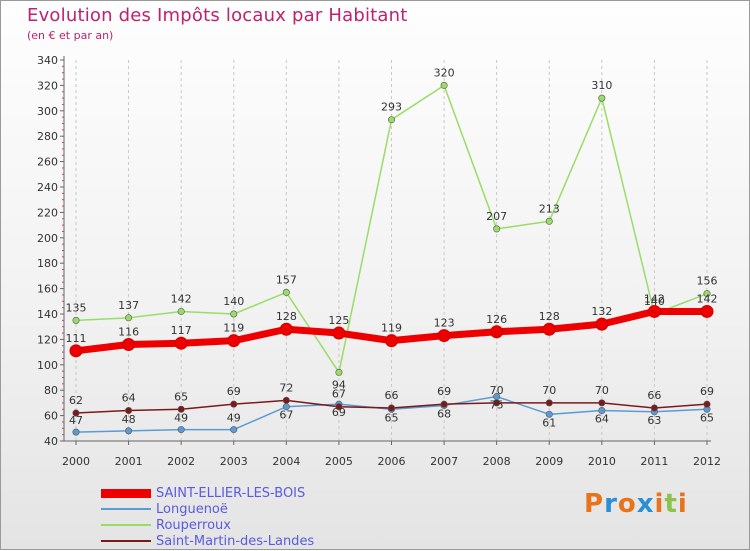 This screenshot has height=551, width=750. What do you see at coordinates (128, 331) in the screenshot?
I see `data-label-saint-ellier-les-bois: 116` at bounding box center [128, 331].